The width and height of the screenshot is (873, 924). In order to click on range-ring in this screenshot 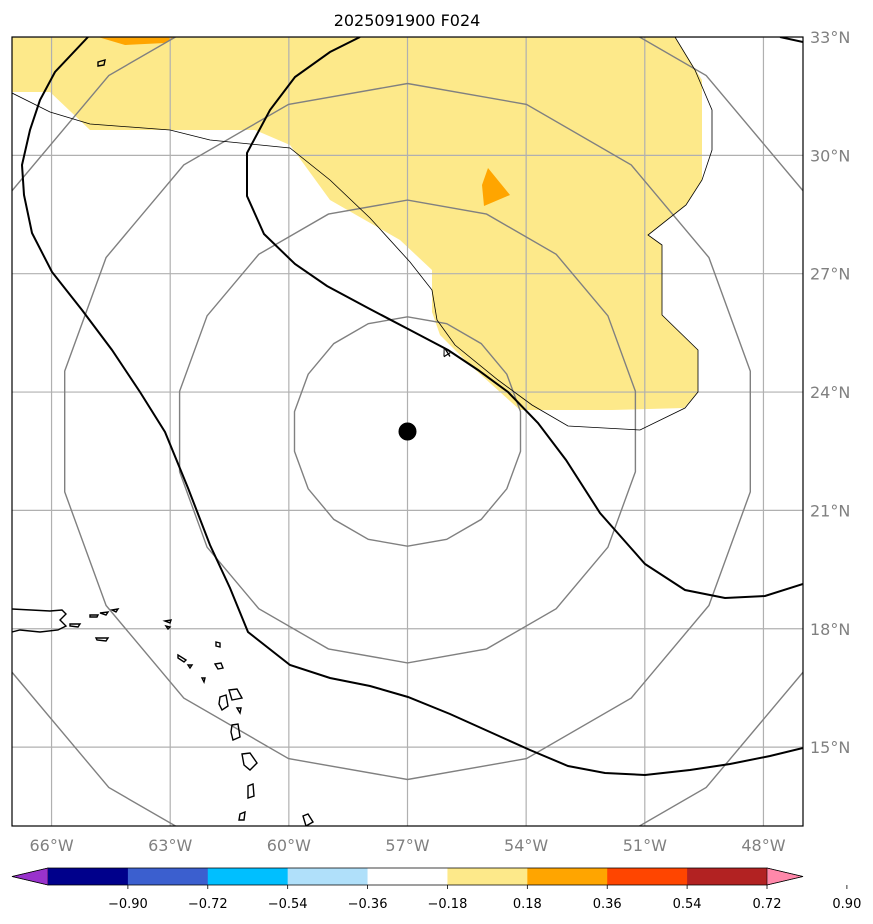, I will do `click(407, 431)`.